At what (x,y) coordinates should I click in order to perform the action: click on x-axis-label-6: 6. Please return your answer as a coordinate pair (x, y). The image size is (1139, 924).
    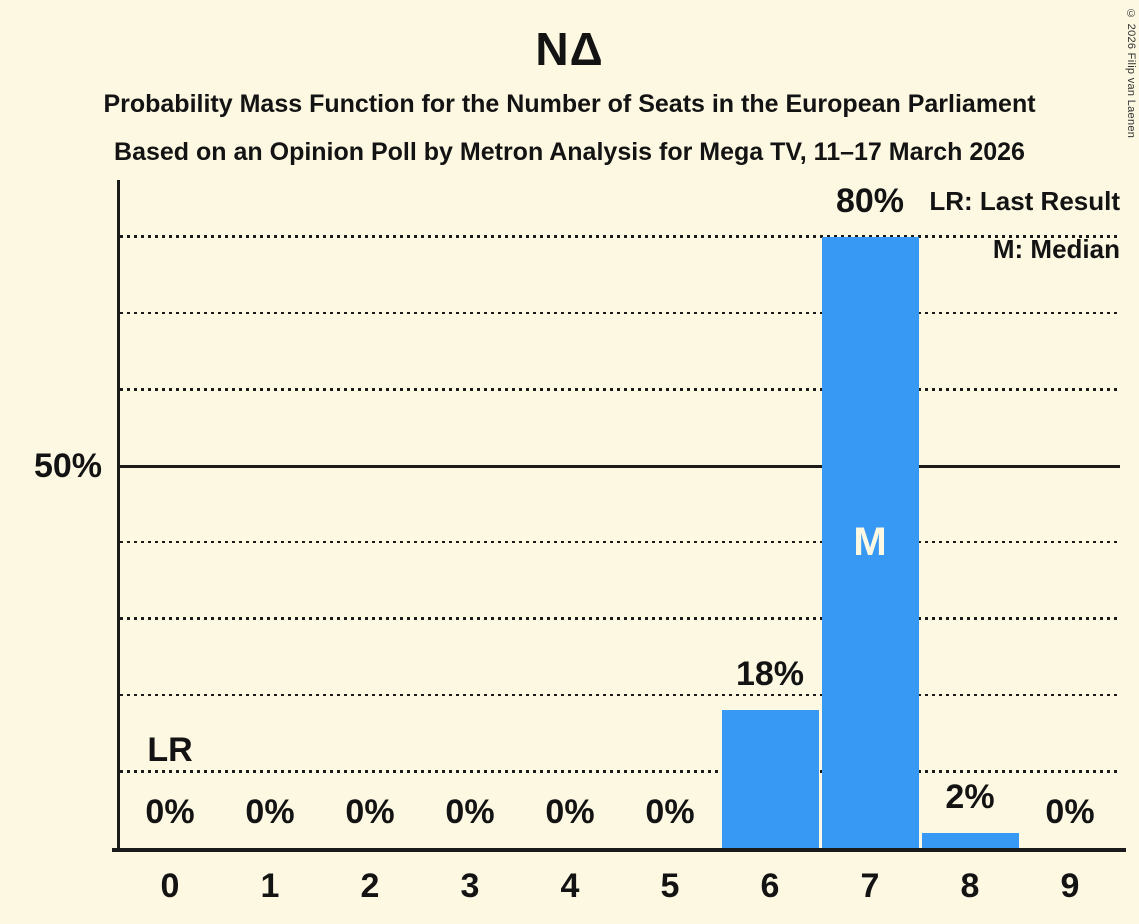
    Looking at the image, I should click on (770, 886).